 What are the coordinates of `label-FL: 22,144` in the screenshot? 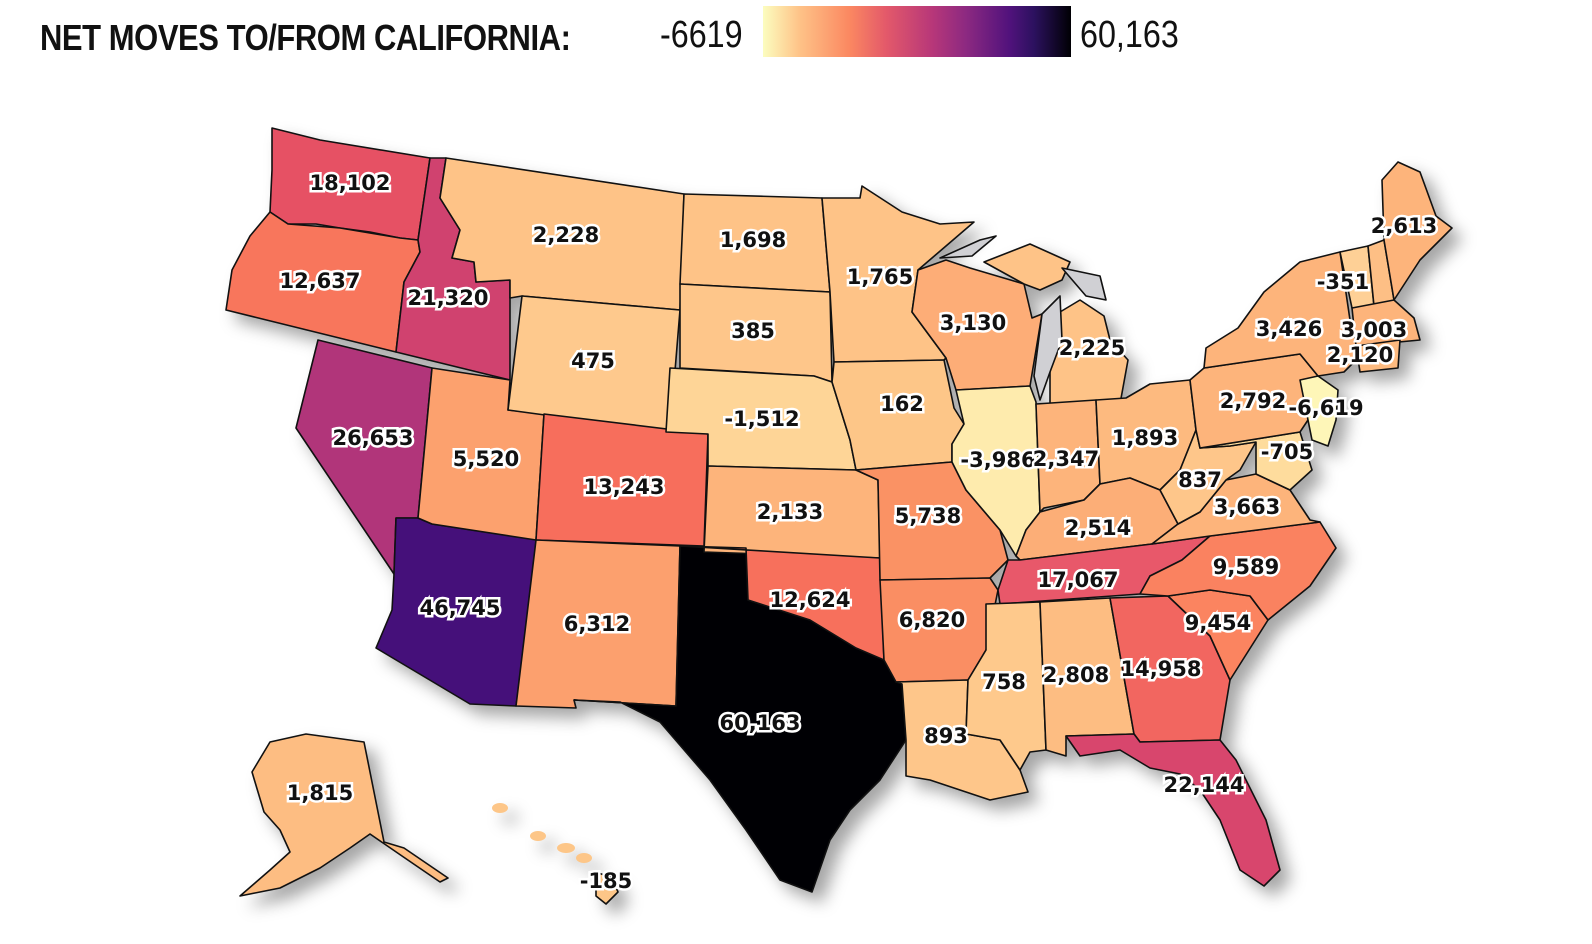 It's located at (1203, 785).